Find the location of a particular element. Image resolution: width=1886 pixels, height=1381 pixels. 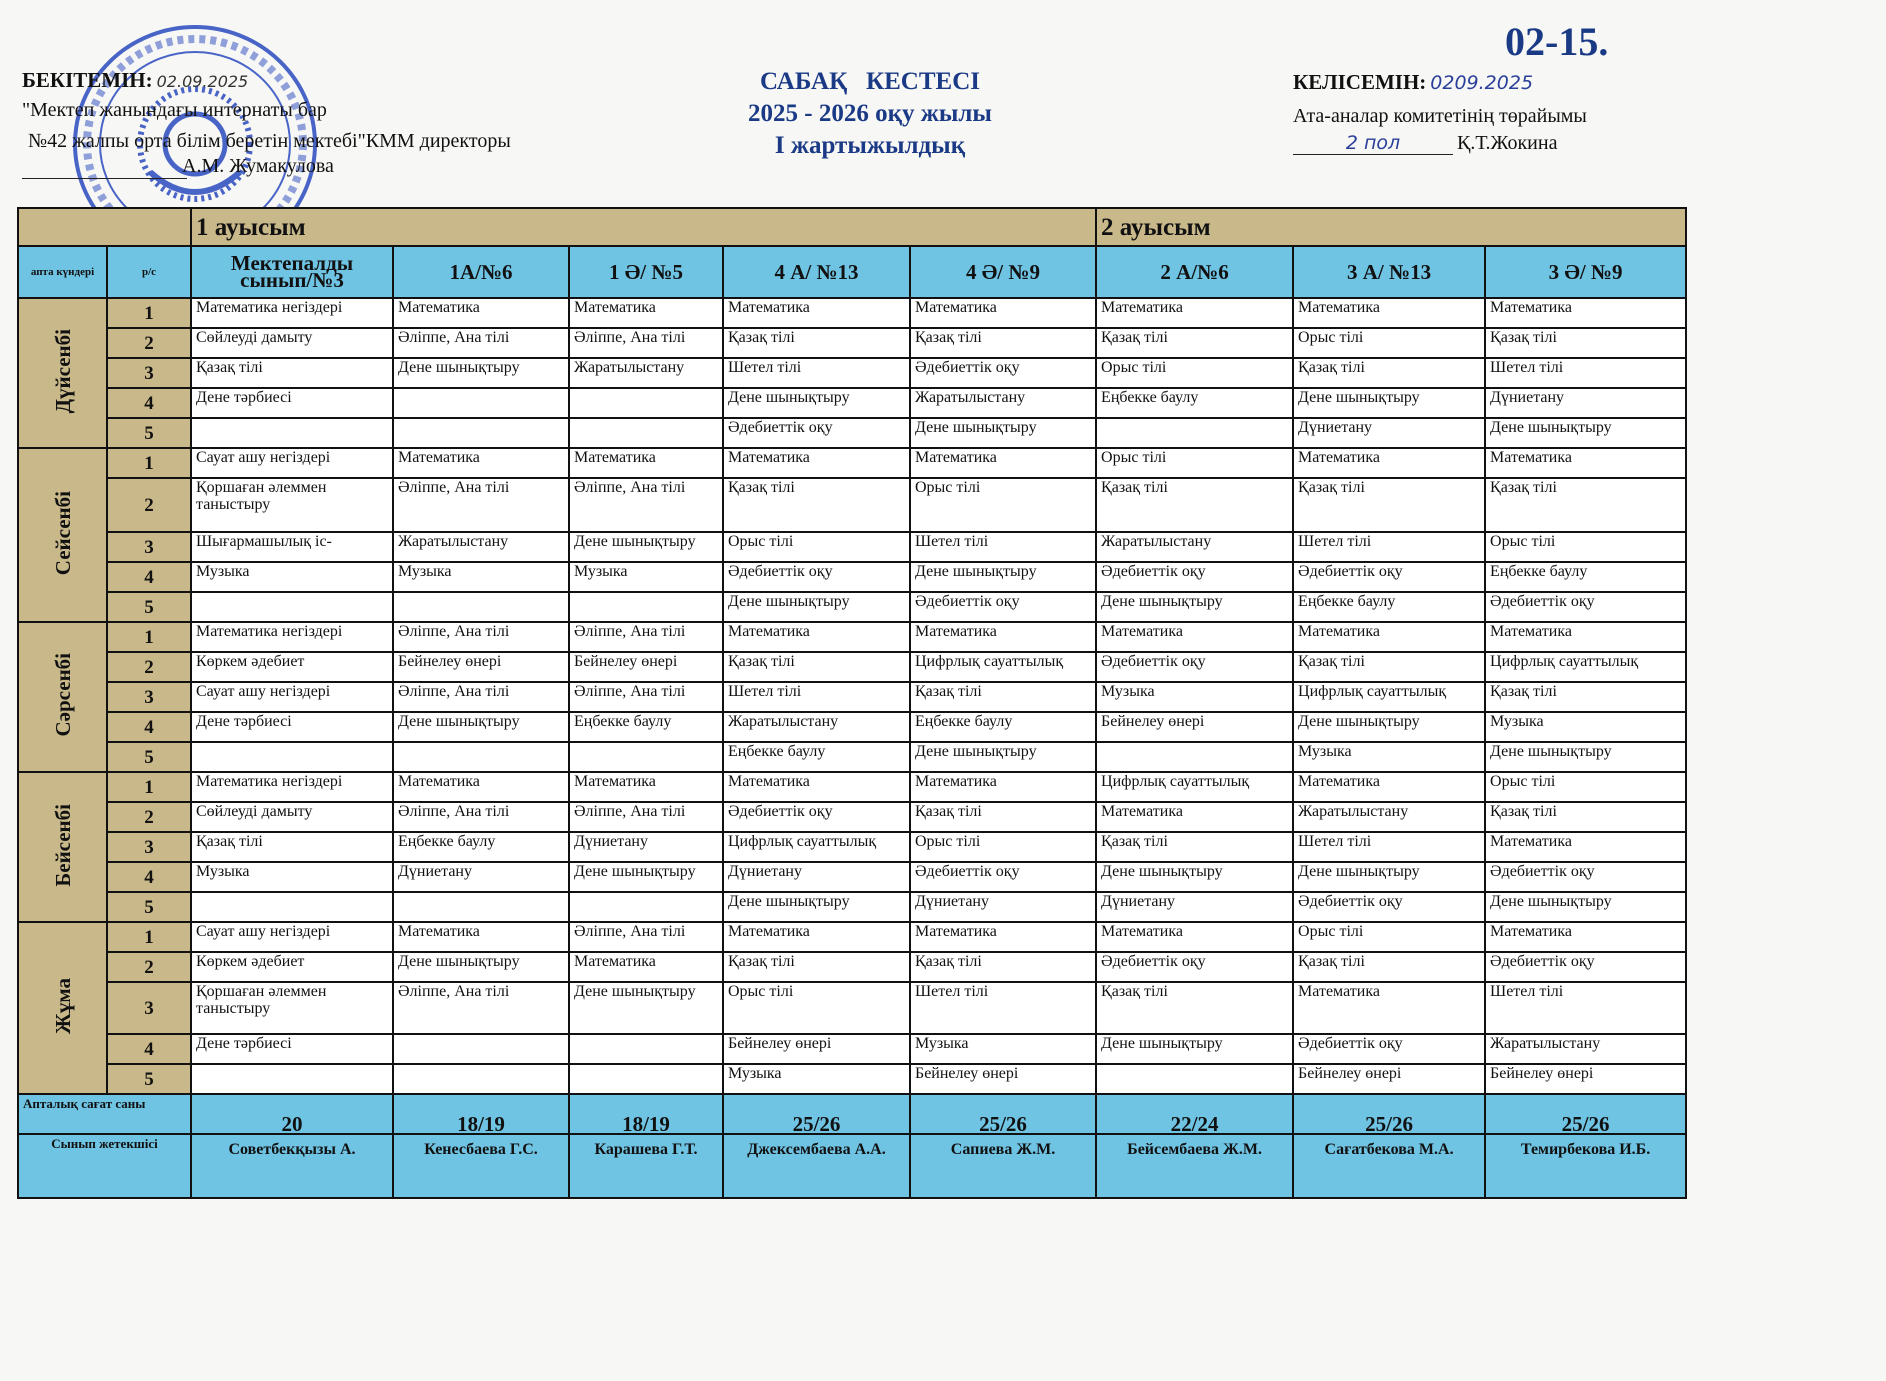

lesson-cell: Көркем әдебиет is located at coordinates (292, 967).